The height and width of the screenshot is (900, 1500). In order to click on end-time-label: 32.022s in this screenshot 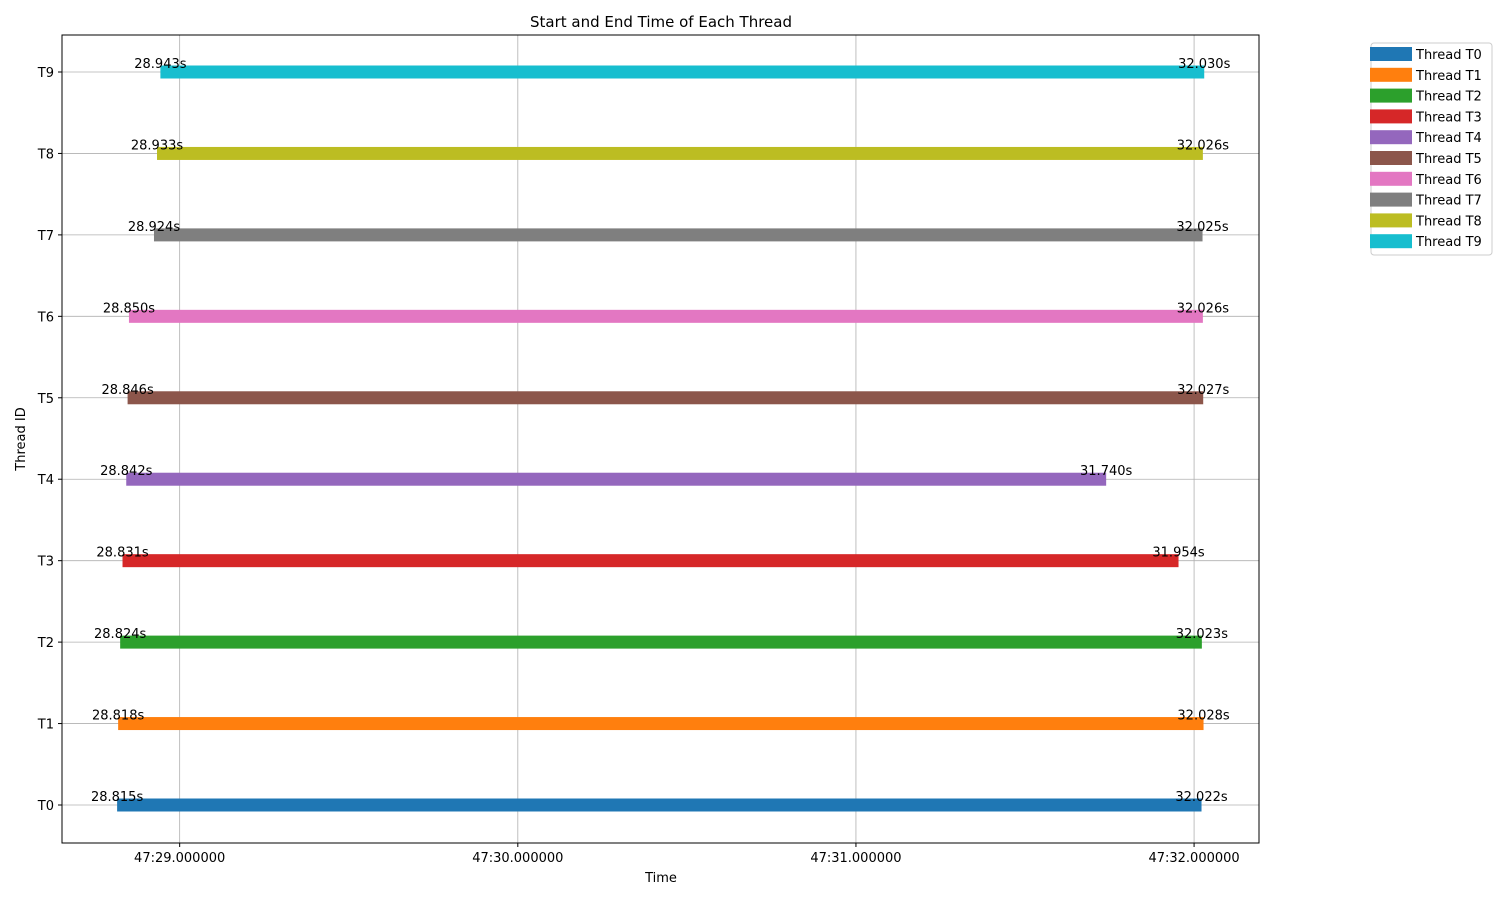, I will do `click(1201, 797)`.